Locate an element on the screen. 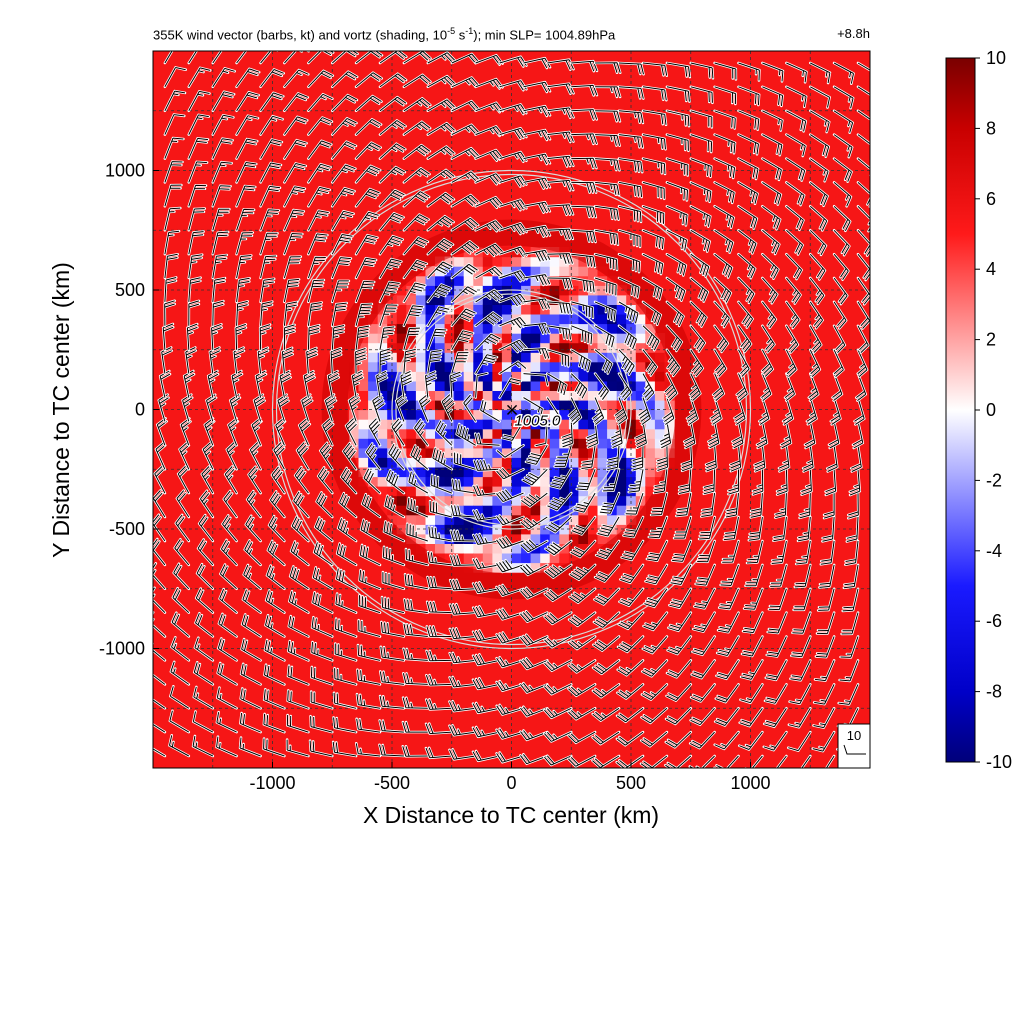 This screenshot has width=1024, height=1024. x-axis-label: X Distance to TC center (km) is located at coordinates (511, 815).